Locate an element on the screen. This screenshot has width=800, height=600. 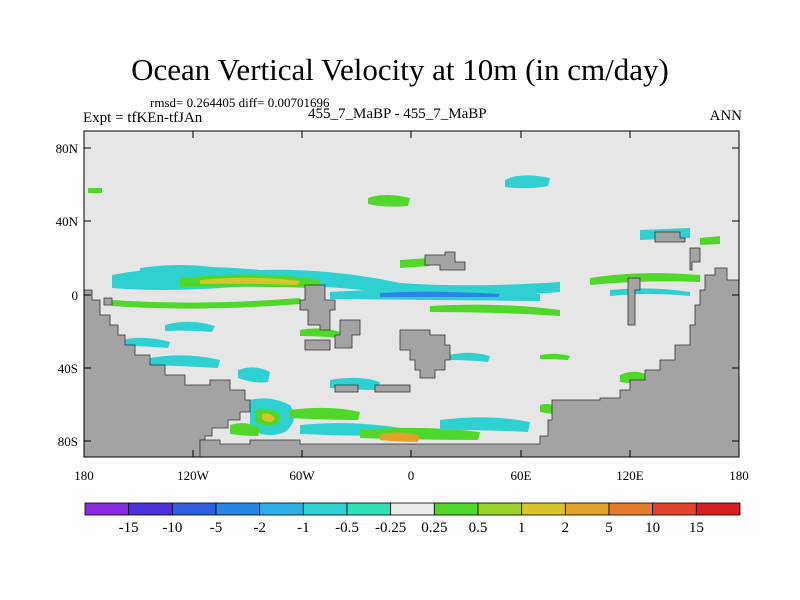
rmsd-diff-stats: rmsd= 0.264405 diff= 0.00701696 is located at coordinates (240, 102).